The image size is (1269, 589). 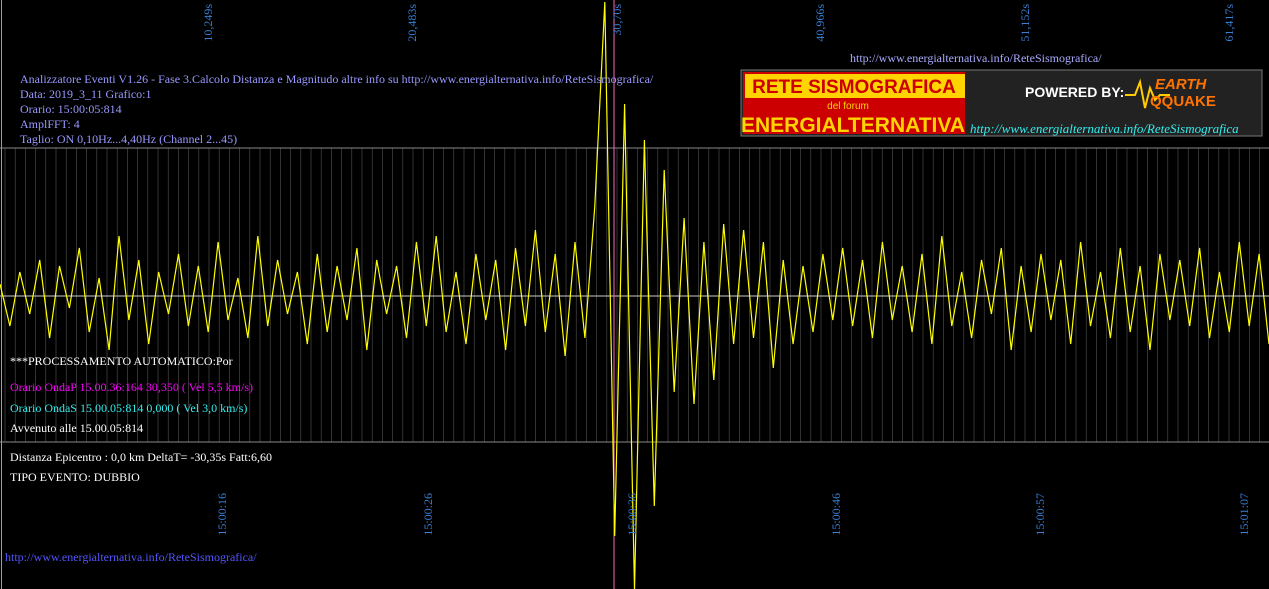 What do you see at coordinates (208, 23) in the screenshot?
I see `seconds-label: 10,249s` at bounding box center [208, 23].